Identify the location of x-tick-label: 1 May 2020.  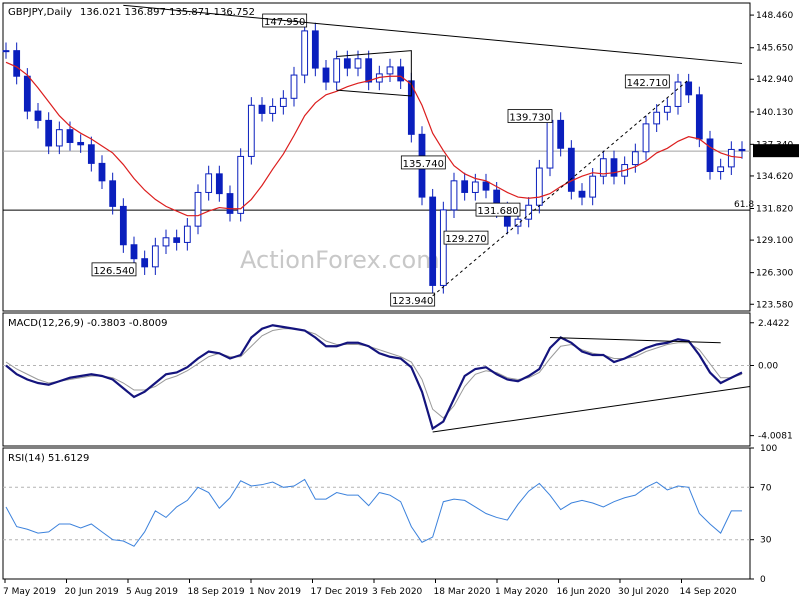
(521, 592).